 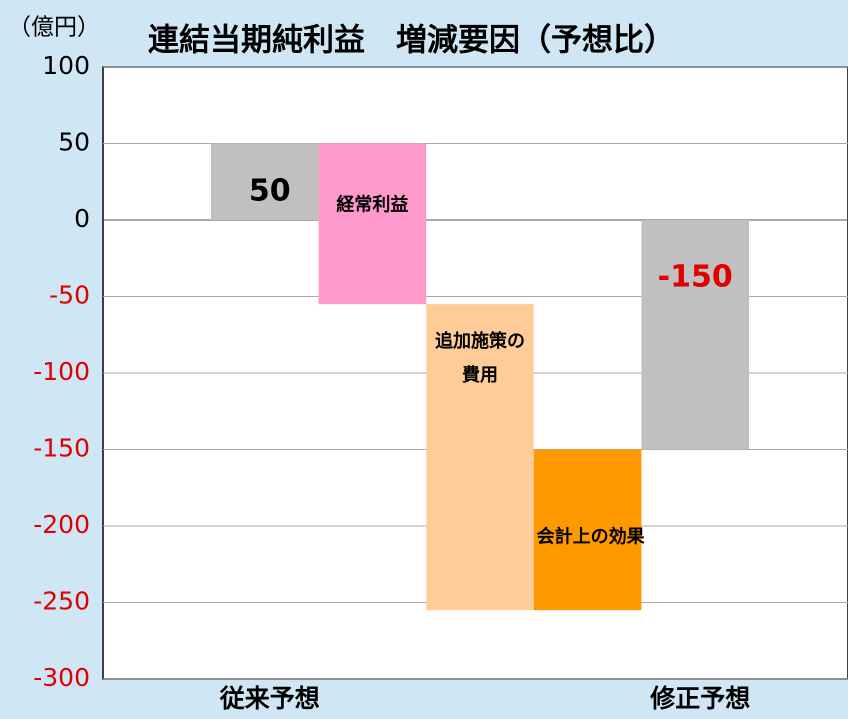 I want to click on y-tick-label: -250, so click(x=61, y=601).